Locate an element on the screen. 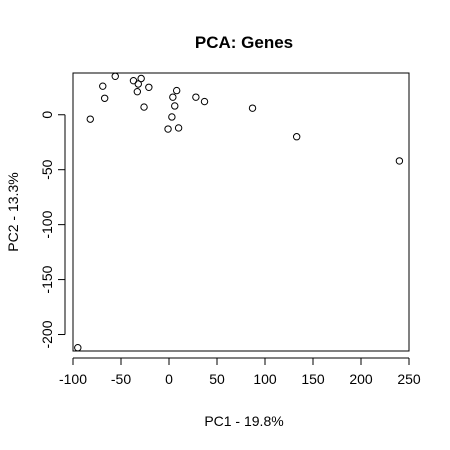 Image resolution: width=450 pixels, height=450 pixels. x-tick-label: 200 is located at coordinates (361, 379).